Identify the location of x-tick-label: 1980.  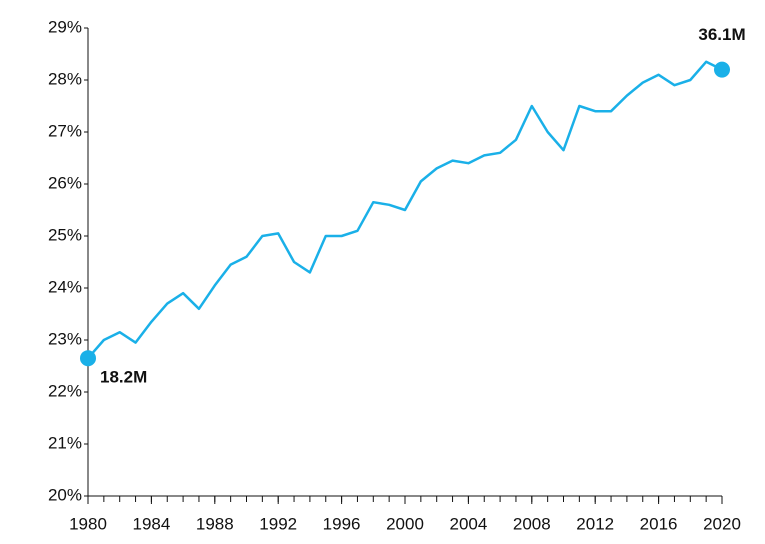
(88, 523).